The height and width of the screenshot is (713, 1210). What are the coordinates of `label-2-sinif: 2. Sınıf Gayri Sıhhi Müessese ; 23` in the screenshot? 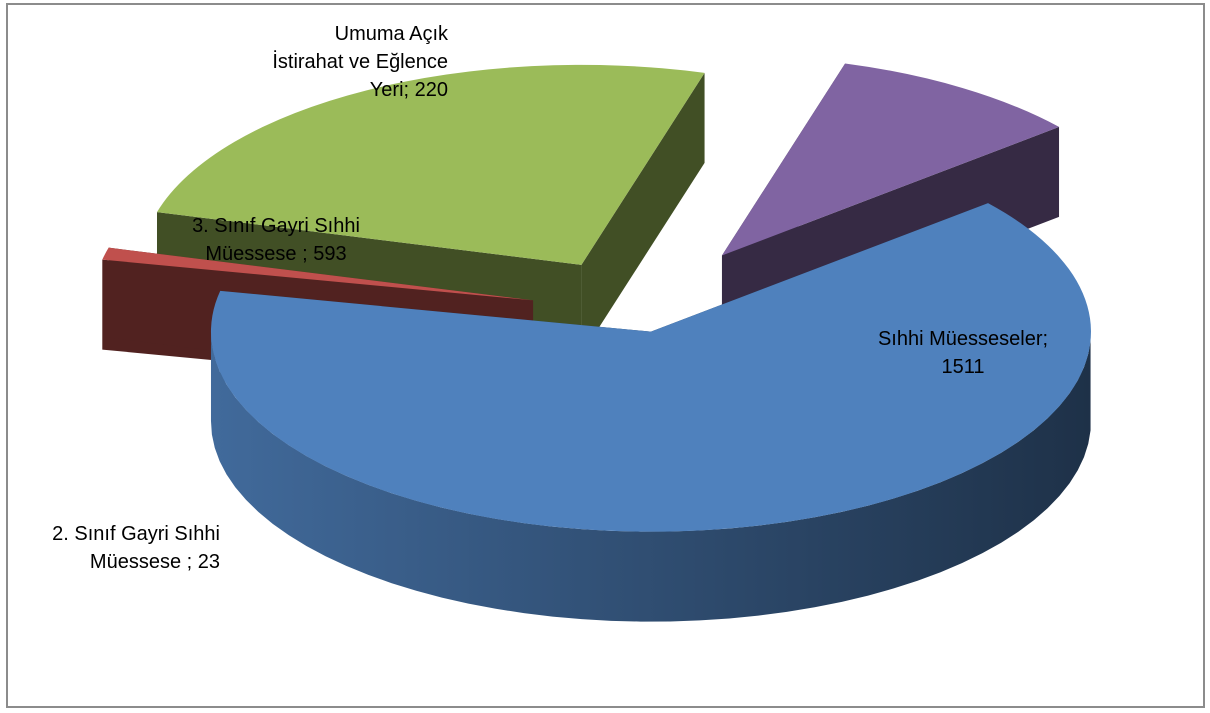 It's located at (136, 548).